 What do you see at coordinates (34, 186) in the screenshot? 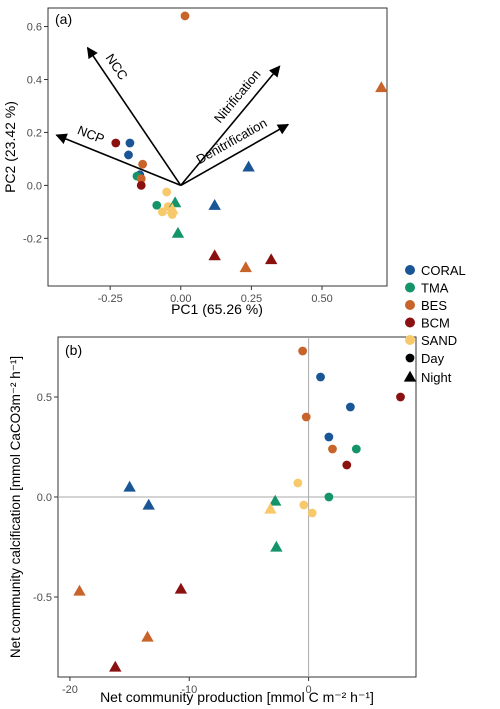
I see `panel-a-y-tick-label: 0.0` at bounding box center [34, 186].